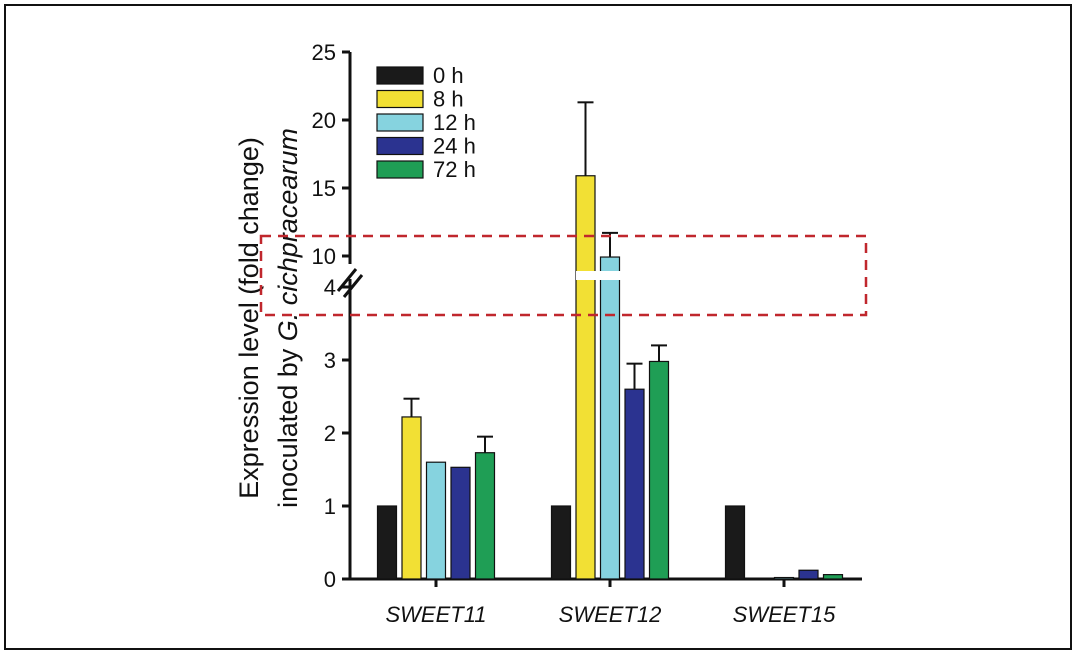  What do you see at coordinates (324, 52) in the screenshot?
I see `y-tick-label: 25` at bounding box center [324, 52].